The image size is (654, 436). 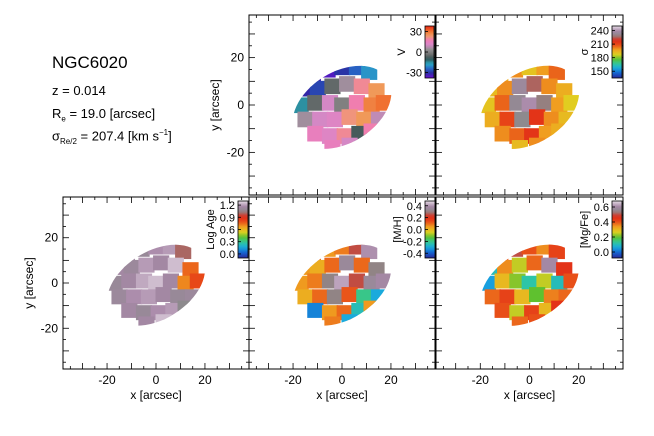 What do you see at coordinates (402, 52) in the screenshot?
I see `velocity-colorbar-label: V` at bounding box center [402, 52].